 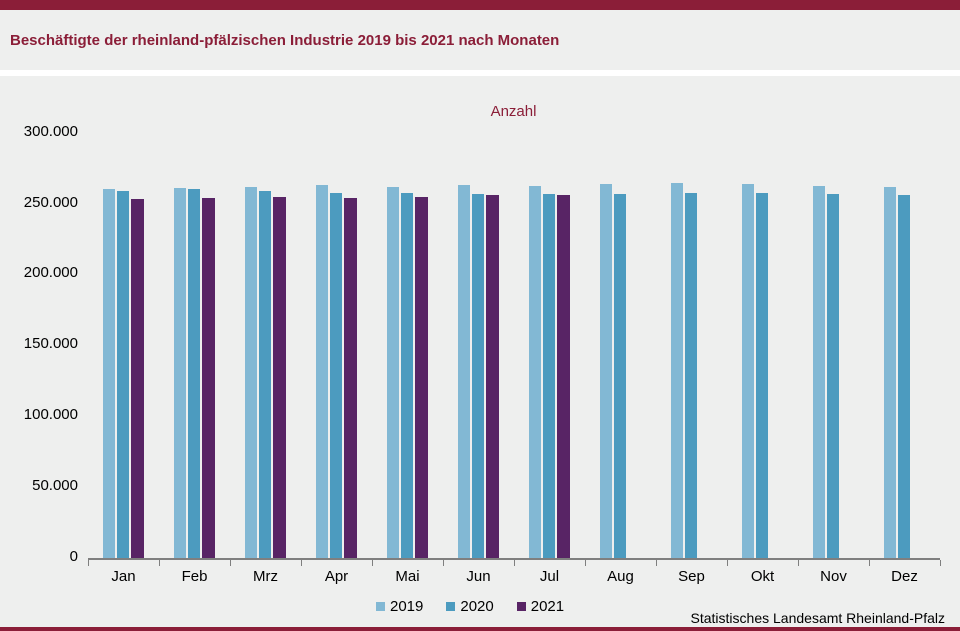 I want to click on y-axis-tick-label: 50.000, so click(x=55, y=486).